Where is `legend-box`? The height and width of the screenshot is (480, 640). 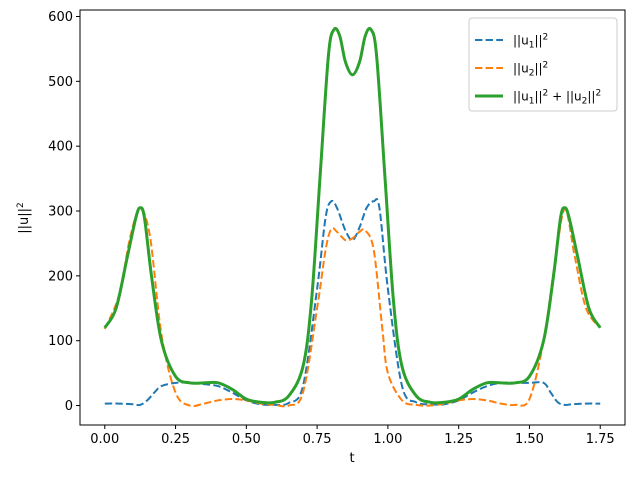
legend-box is located at coordinates (543, 64).